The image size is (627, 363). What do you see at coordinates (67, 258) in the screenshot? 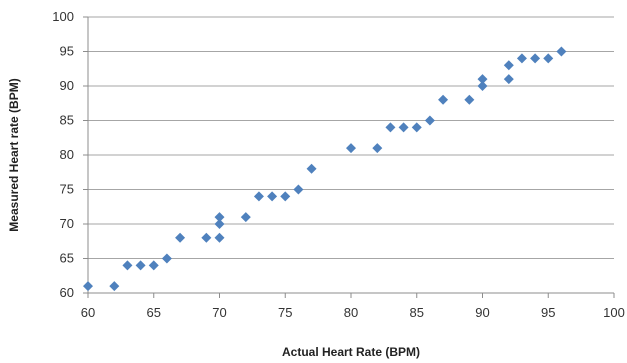
I see `y-tick-label: 65` at bounding box center [67, 258].